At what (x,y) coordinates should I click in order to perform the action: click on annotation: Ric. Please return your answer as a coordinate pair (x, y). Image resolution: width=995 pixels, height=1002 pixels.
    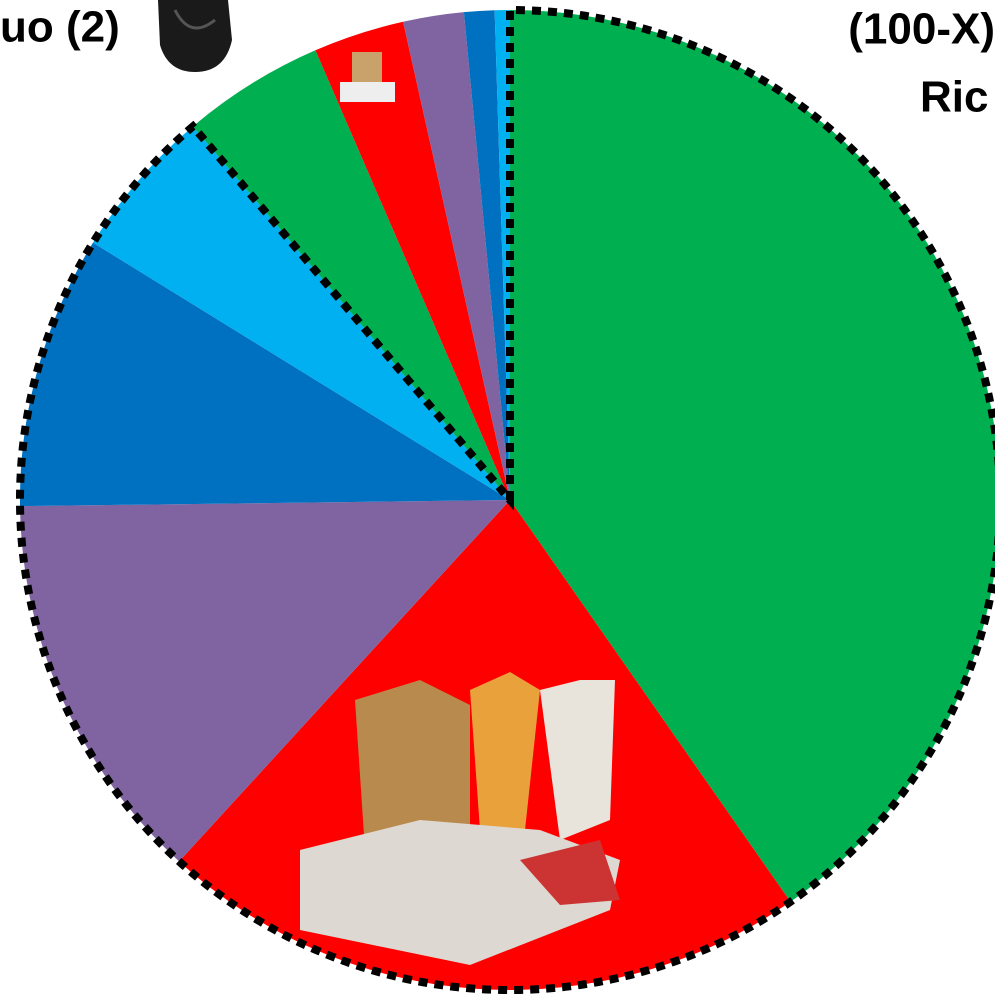
    Looking at the image, I should click on (954, 97).